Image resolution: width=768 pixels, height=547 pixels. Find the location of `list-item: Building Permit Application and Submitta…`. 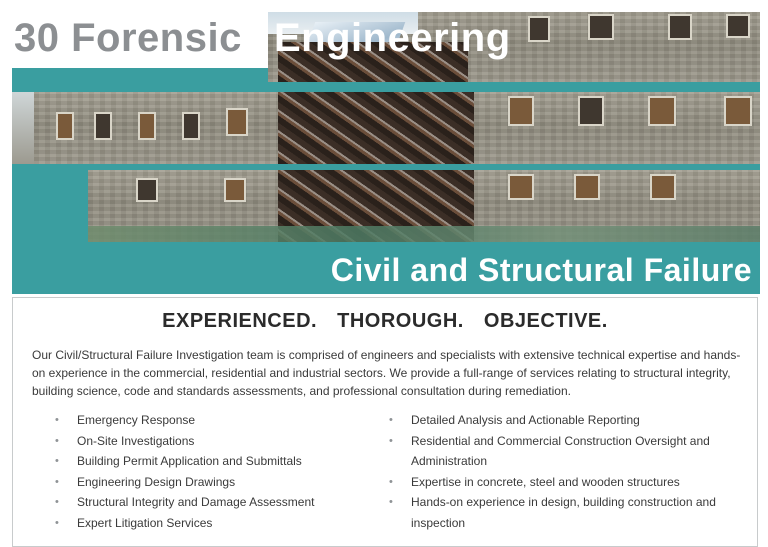

list-item: Building Permit Application and Submitta… is located at coordinates (205, 461).